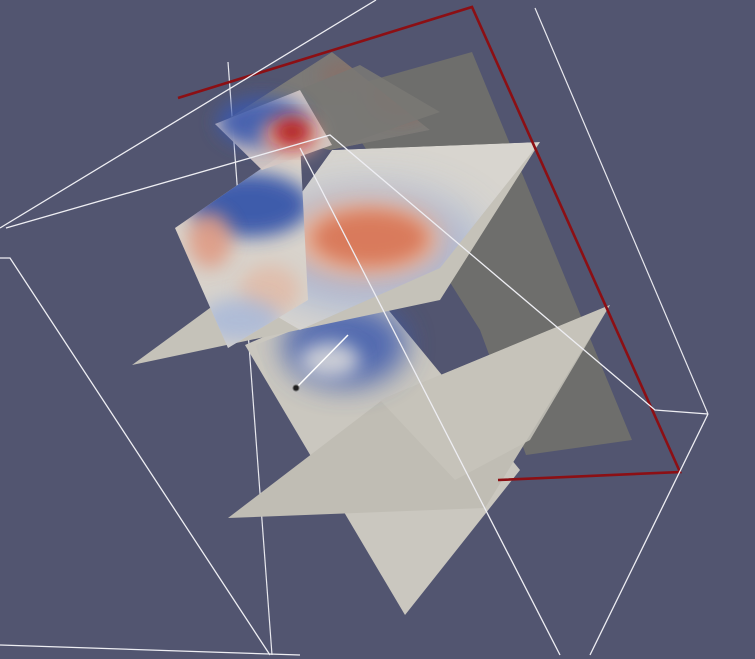  I want to click on rotation-center-icon, so click(296, 388).